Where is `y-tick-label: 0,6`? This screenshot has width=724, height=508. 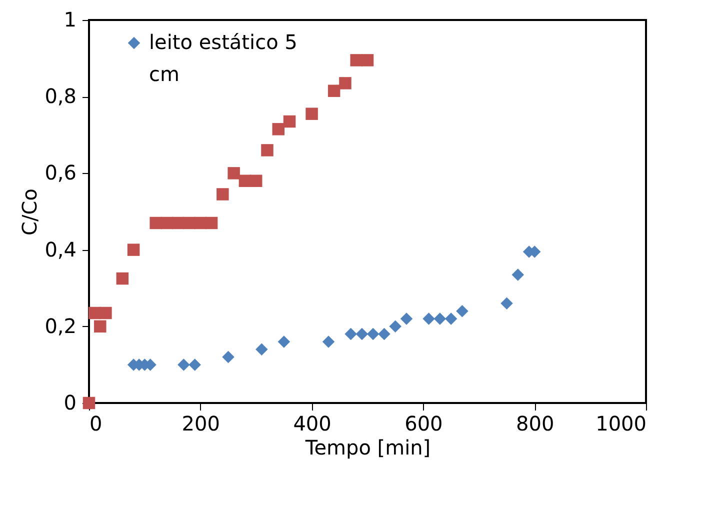 y-tick-label: 0,6 is located at coordinates (60, 172).